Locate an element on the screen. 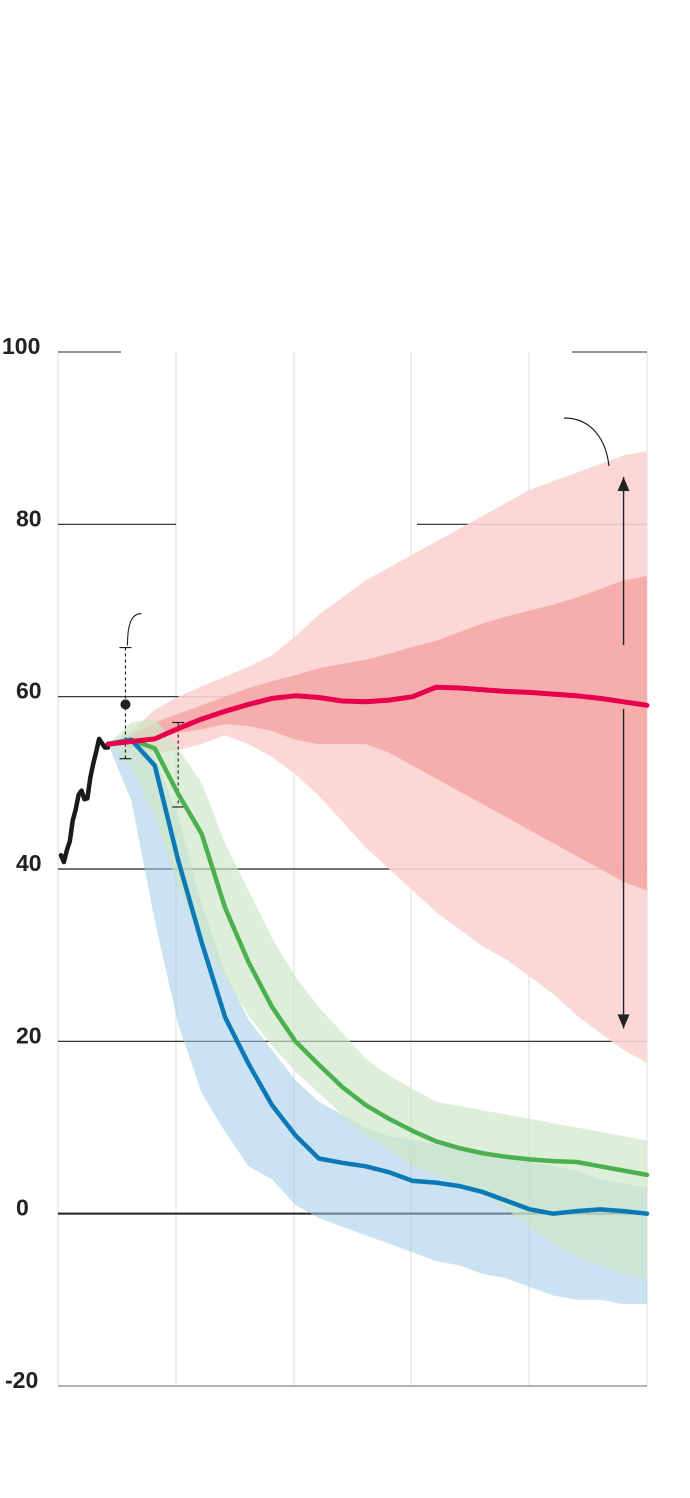  range-arrow-leader-curve is located at coordinates (586, 442).